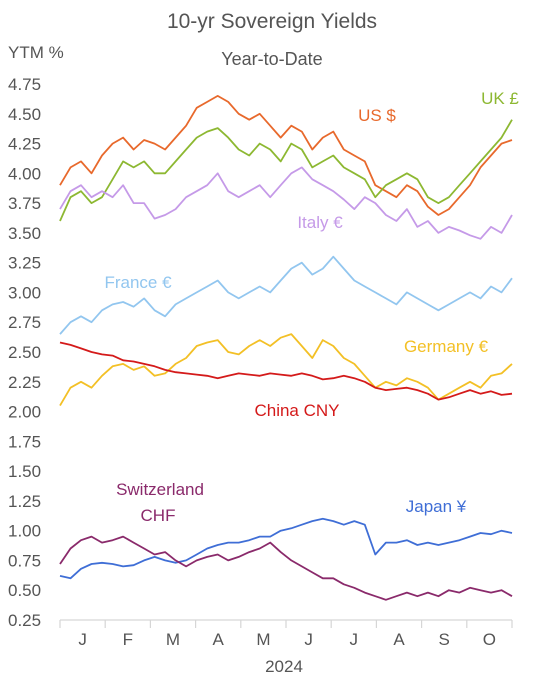 The image size is (537, 688). I want to click on y-tick-label: 2.25, so click(24, 382).